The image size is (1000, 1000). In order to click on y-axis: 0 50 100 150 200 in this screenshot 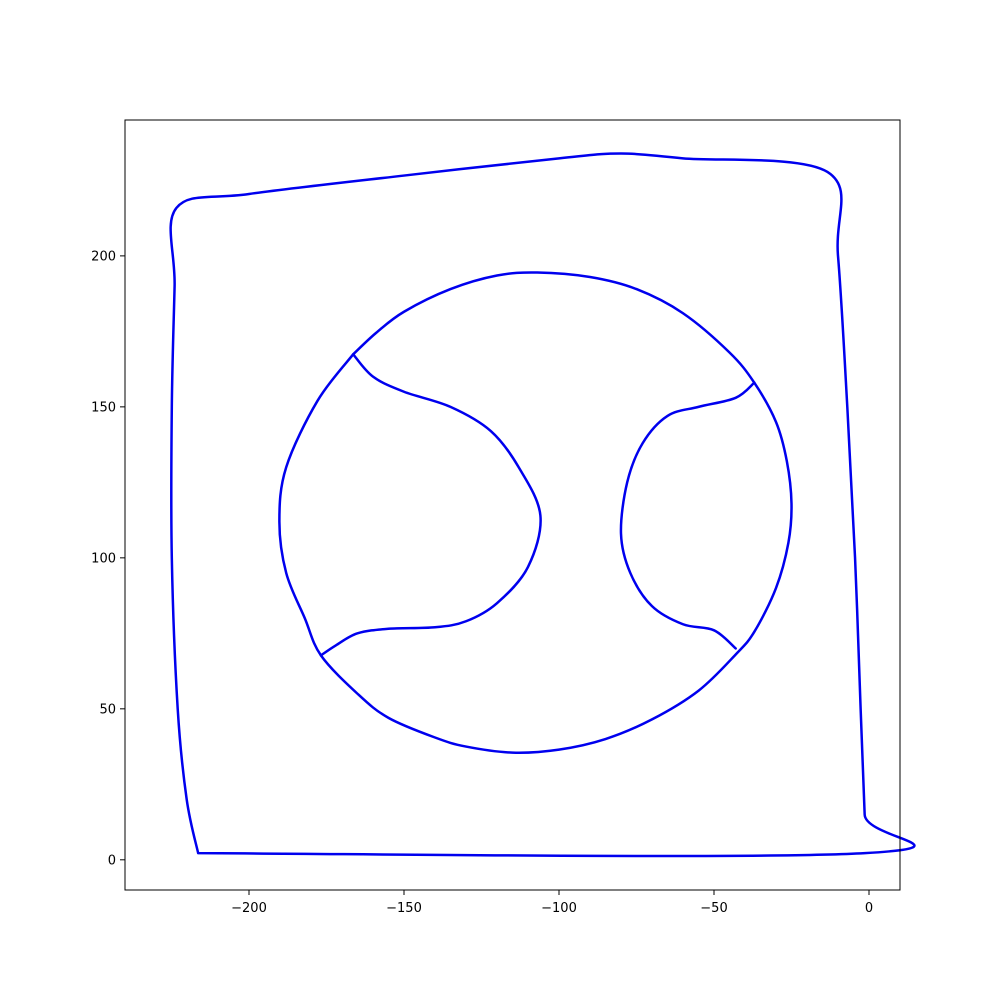, I will do `click(108, 558)`.